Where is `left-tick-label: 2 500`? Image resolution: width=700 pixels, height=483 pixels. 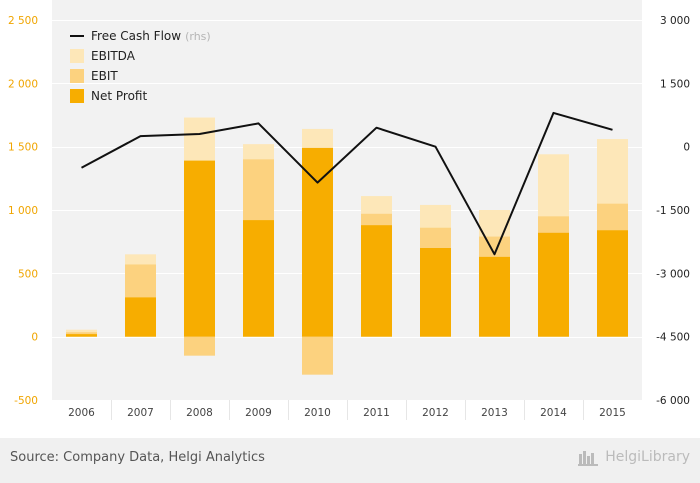 left-tick-label: 2 500 is located at coordinates (23, 21).